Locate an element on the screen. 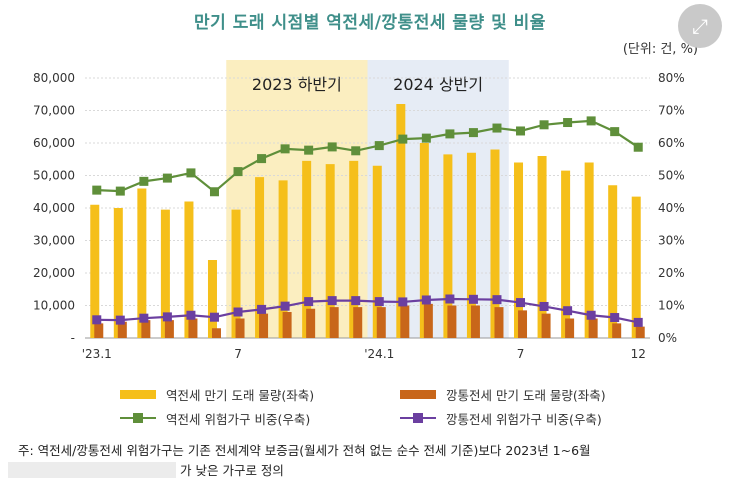  y-left-tick-label: 10,000 is located at coordinates (54, 306).